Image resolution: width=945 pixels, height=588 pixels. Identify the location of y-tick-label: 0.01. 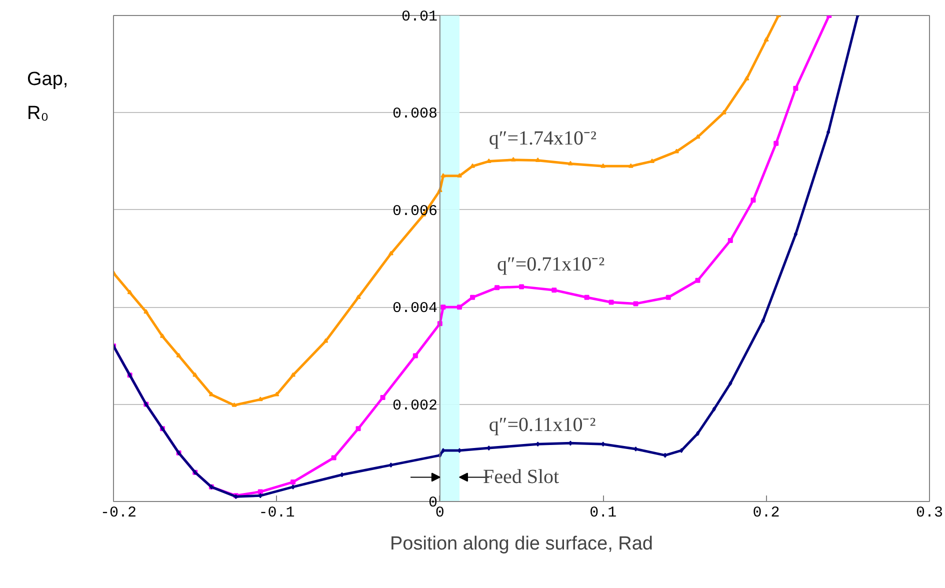
(419, 17).